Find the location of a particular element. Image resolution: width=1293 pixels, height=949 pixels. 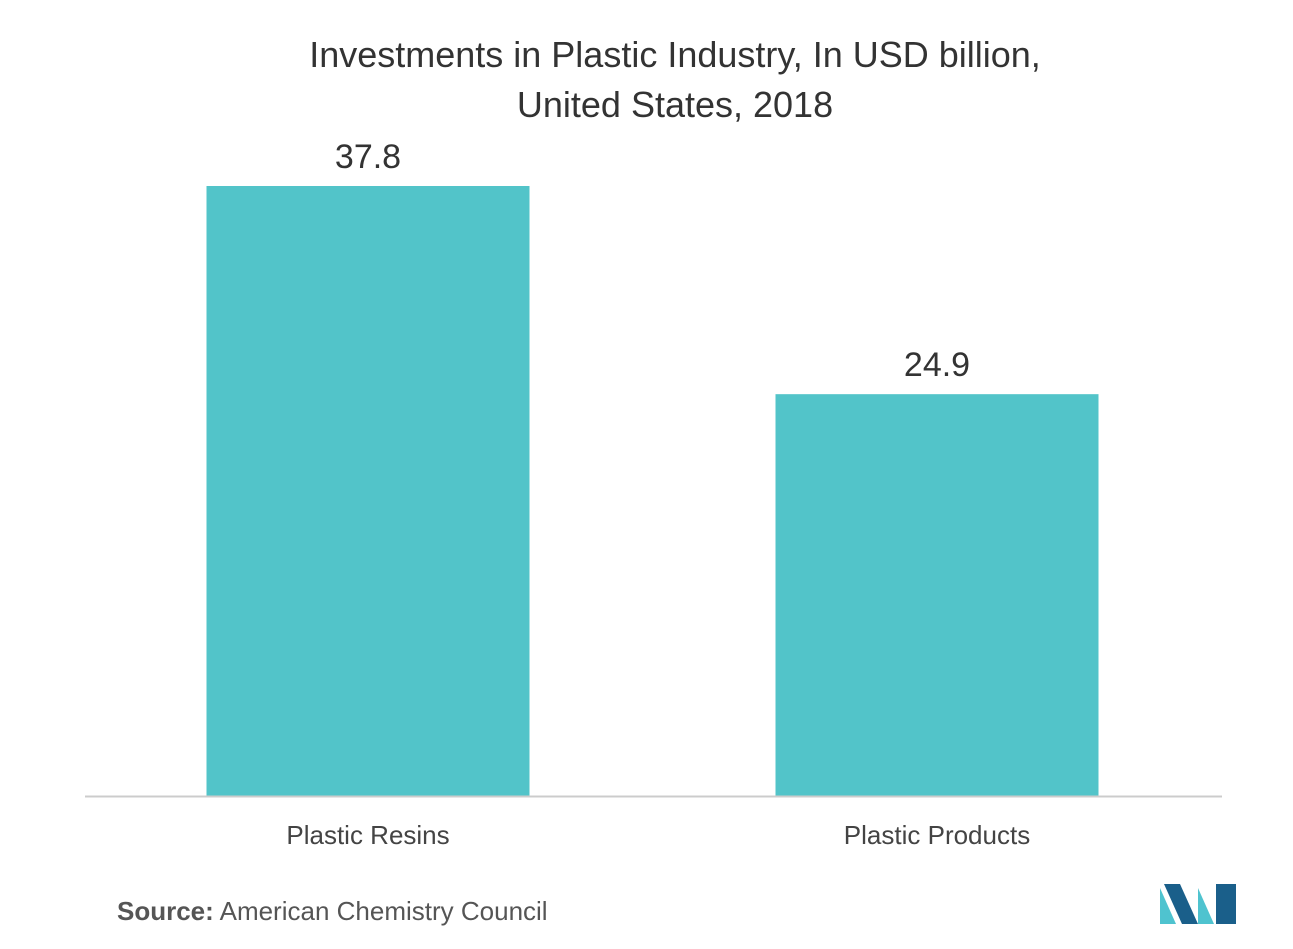

data-label: 24.9 is located at coordinates (937, 365).